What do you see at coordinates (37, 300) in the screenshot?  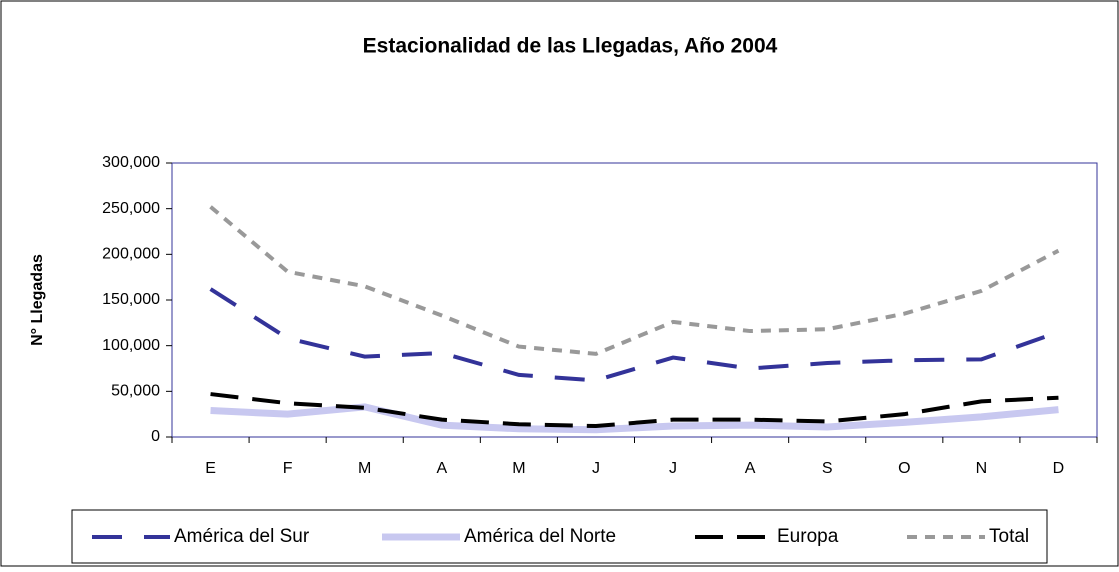 I see `y-axis-label: N° Llegadas` at bounding box center [37, 300].